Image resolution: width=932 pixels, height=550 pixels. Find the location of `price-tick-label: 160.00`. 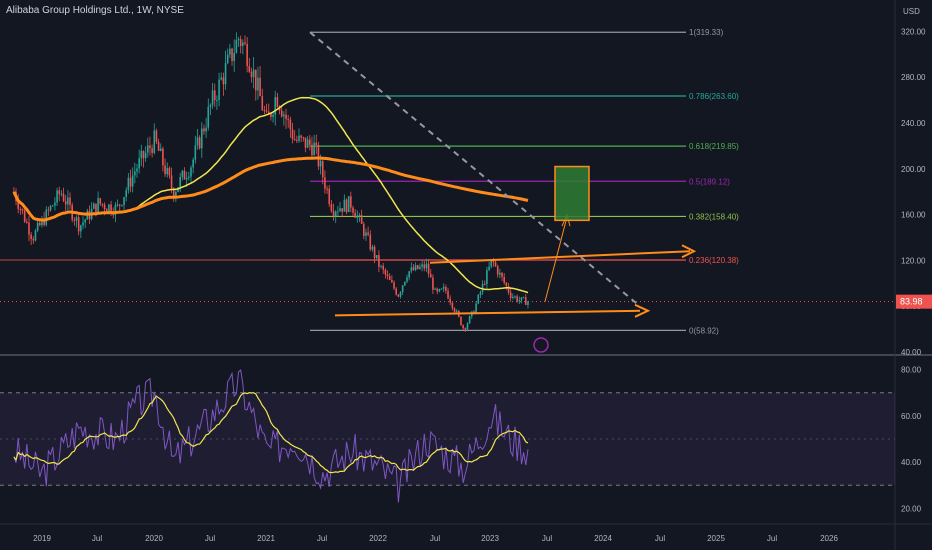

price-tick-label: 160.00 is located at coordinates (913, 215).